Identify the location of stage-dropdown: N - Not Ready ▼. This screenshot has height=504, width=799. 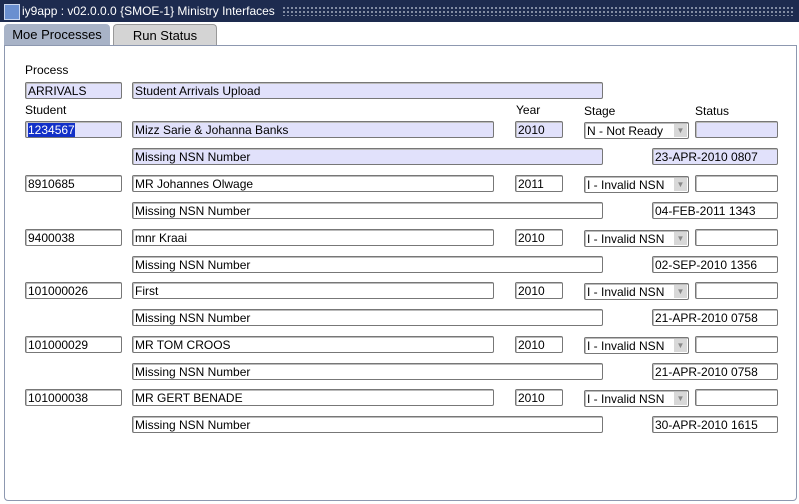
(636, 130).